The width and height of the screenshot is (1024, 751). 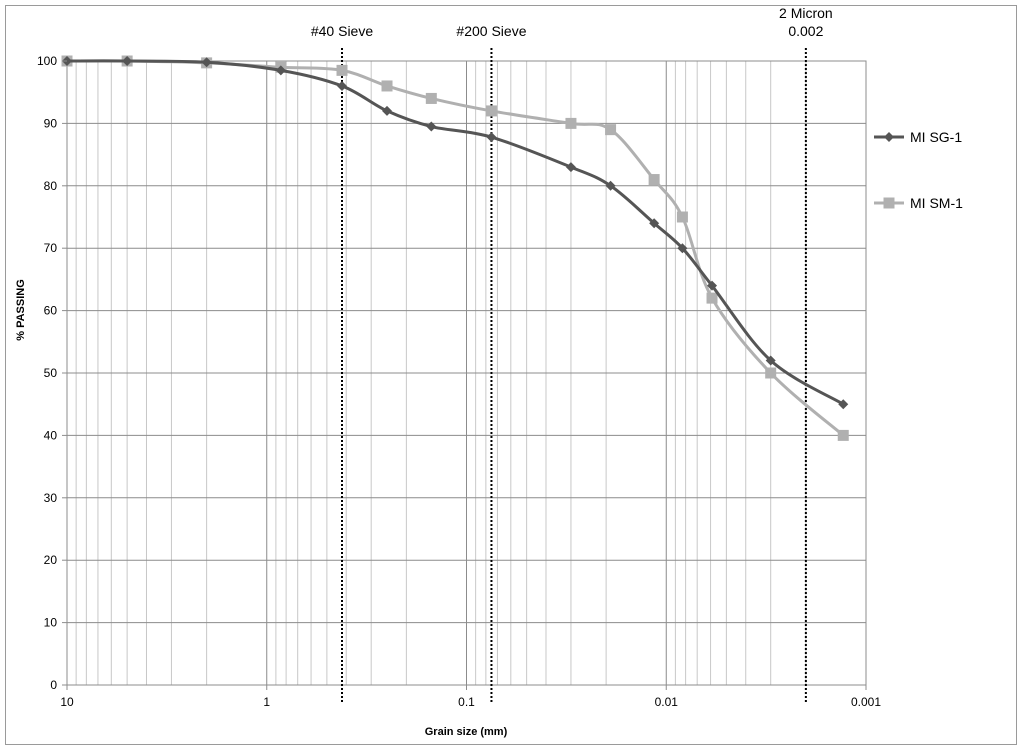 What do you see at coordinates (466, 702) in the screenshot?
I see `x-tick-label: 0.1` at bounding box center [466, 702].